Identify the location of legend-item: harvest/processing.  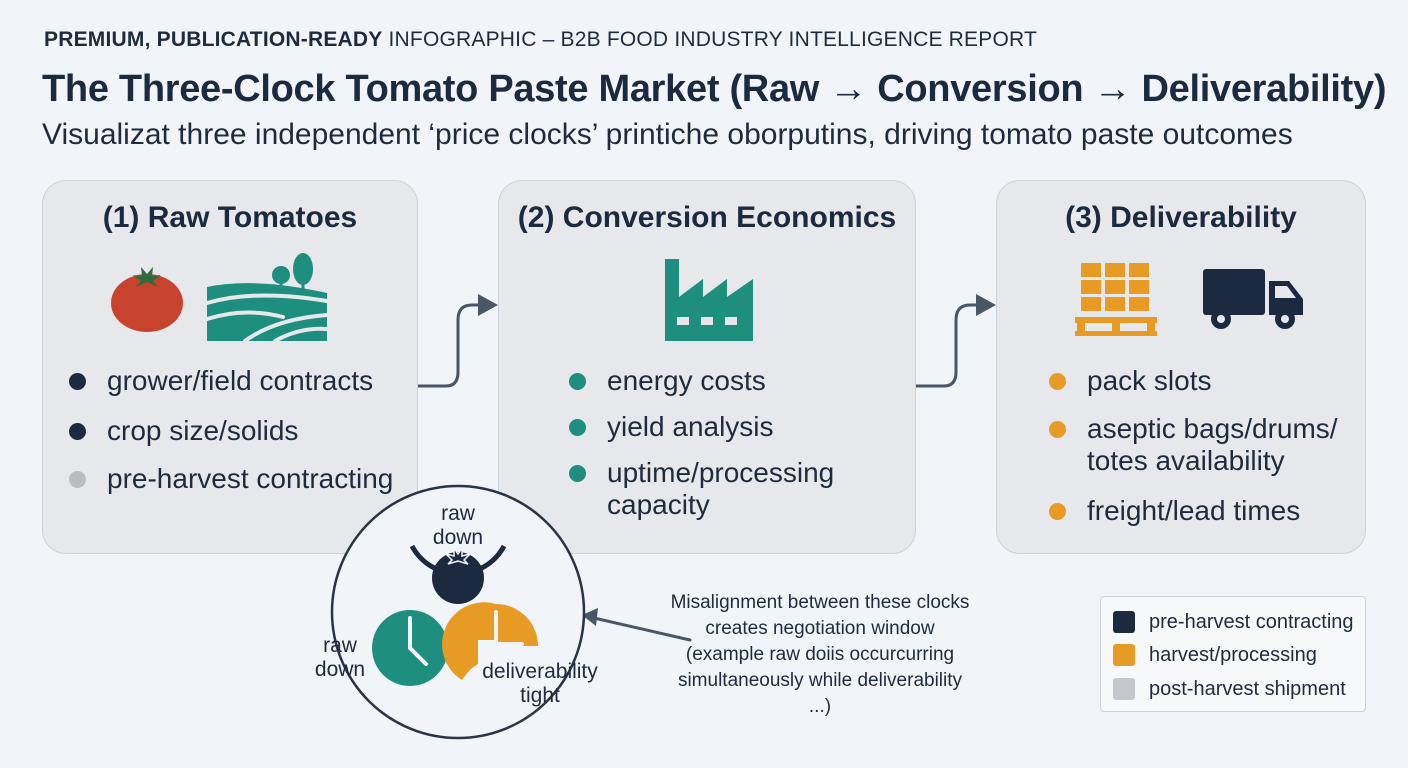
(1215, 655).